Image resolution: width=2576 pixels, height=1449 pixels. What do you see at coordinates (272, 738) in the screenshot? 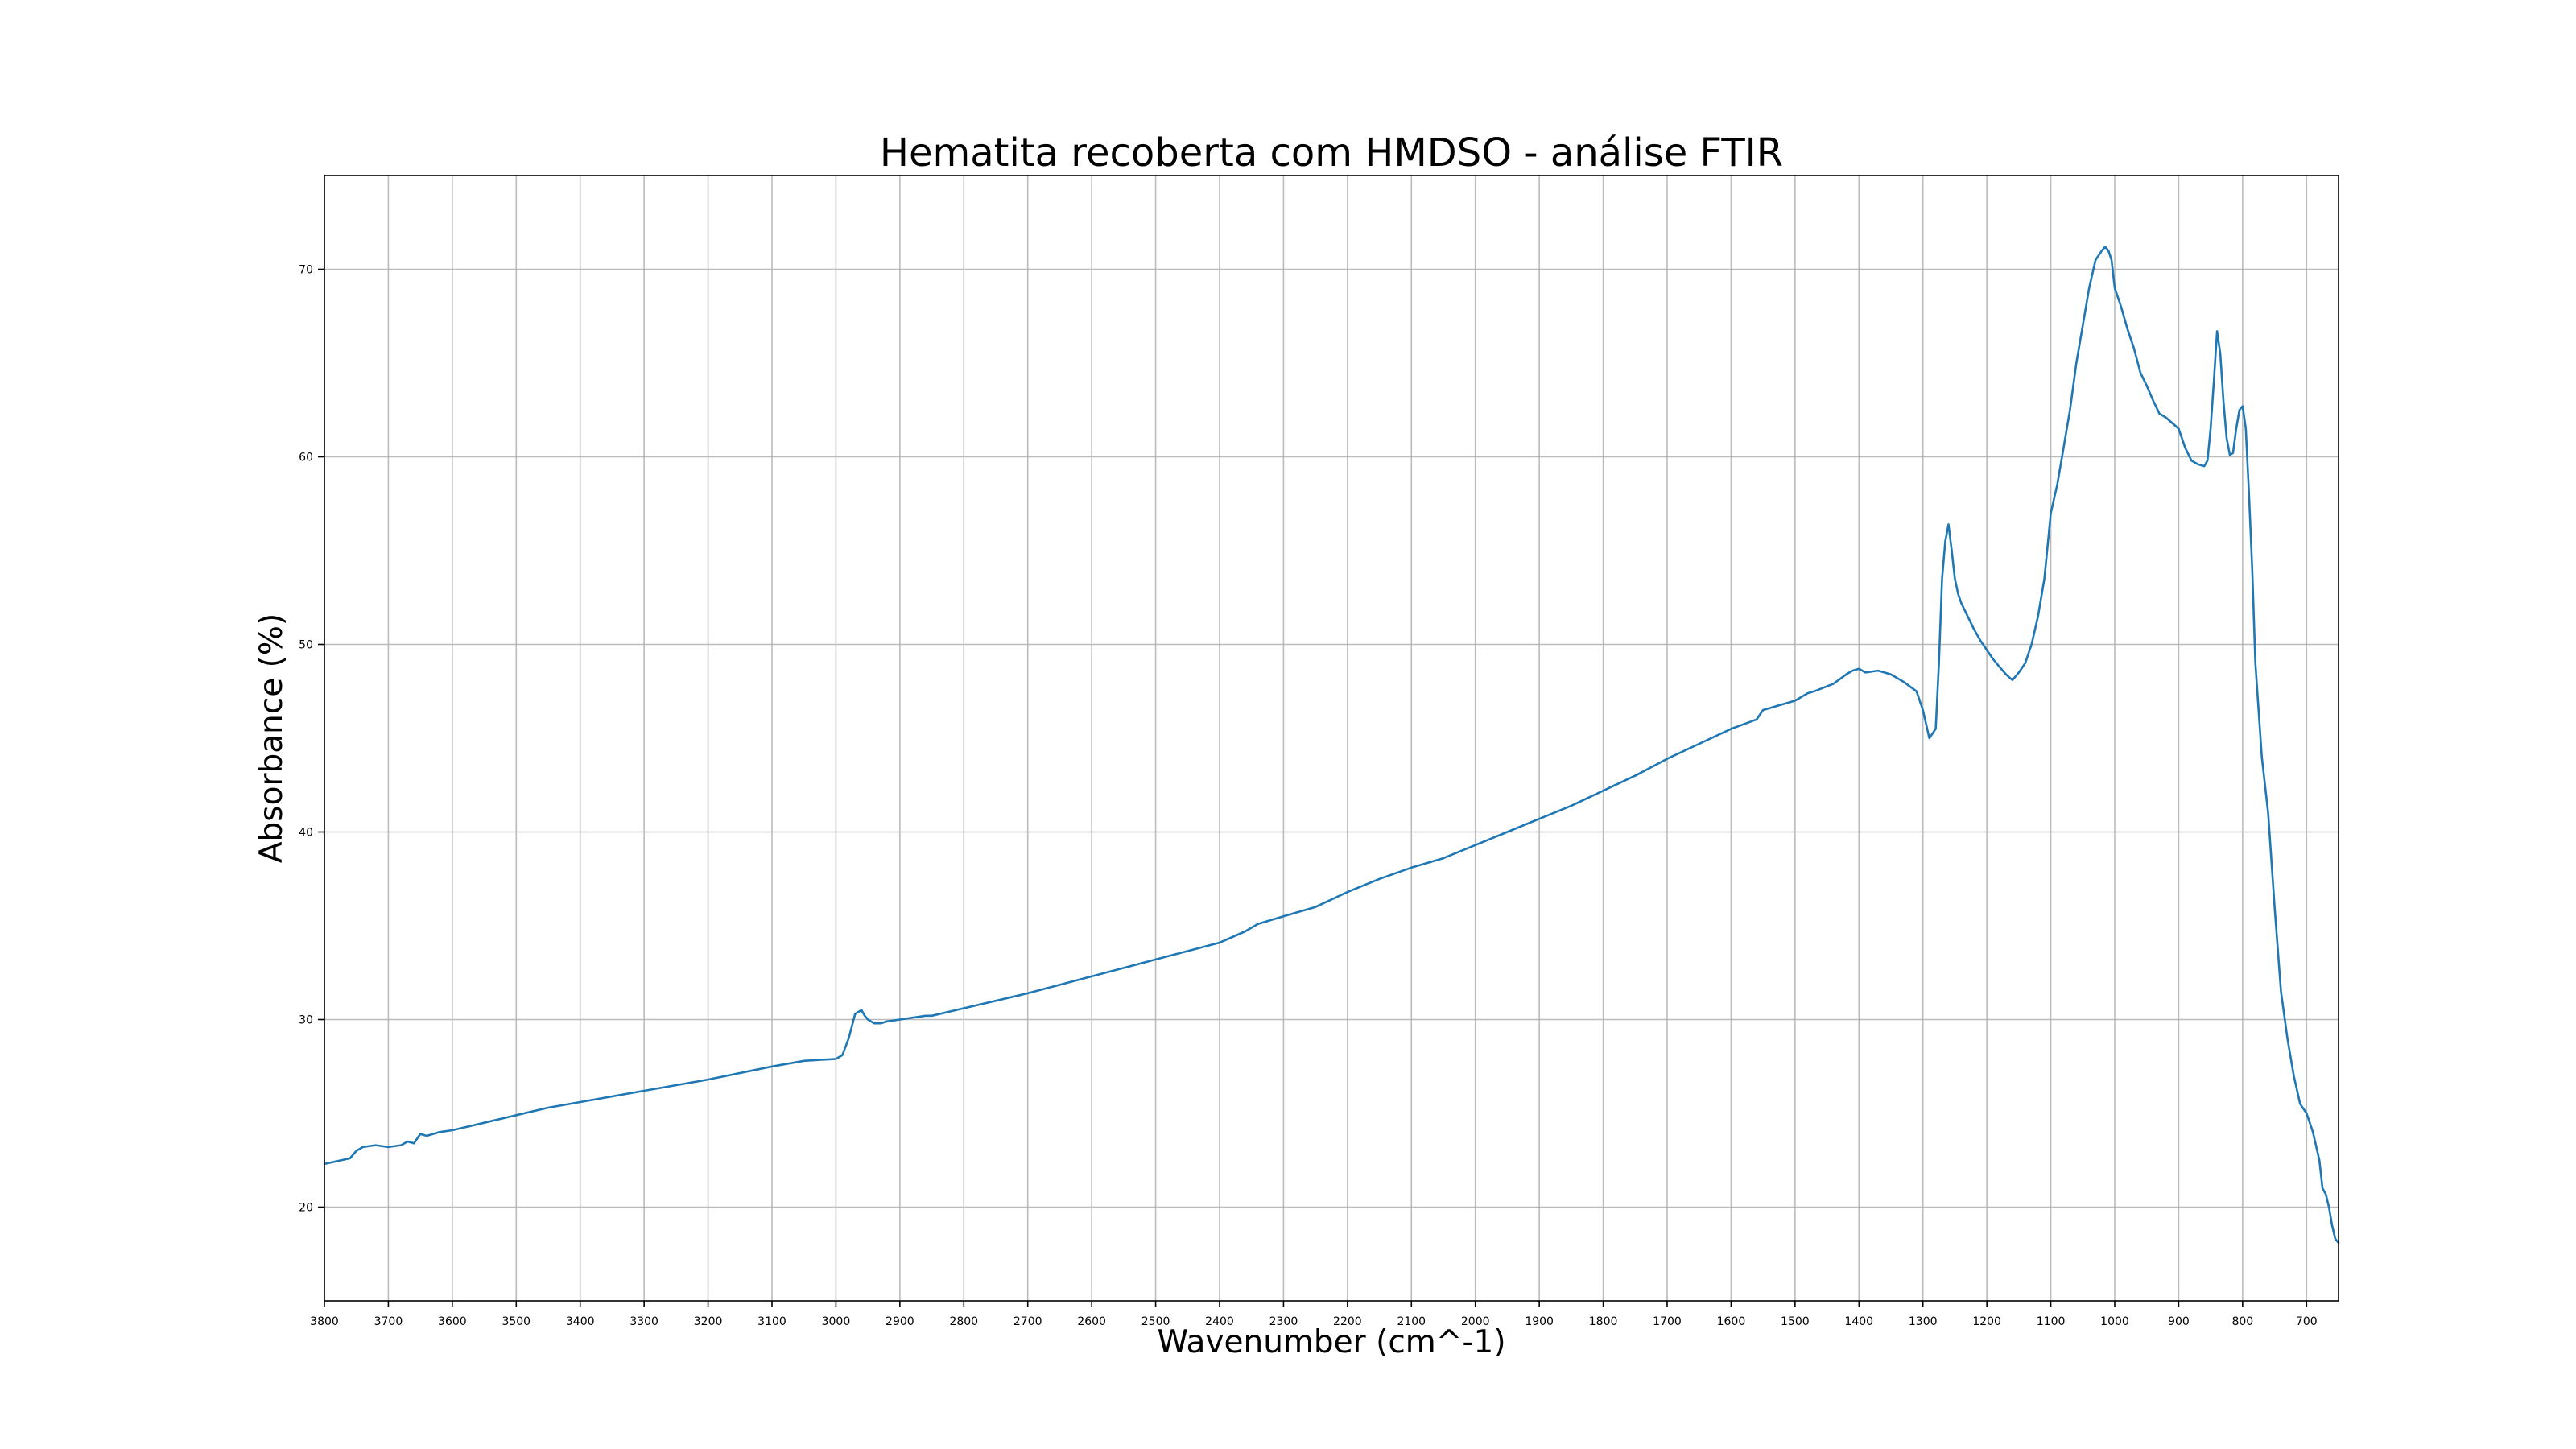
I see `y-axis-label: Absorbance (%)` at bounding box center [272, 738].